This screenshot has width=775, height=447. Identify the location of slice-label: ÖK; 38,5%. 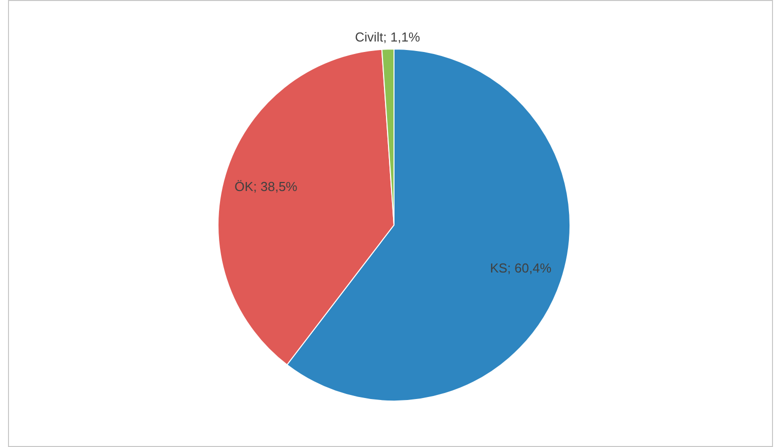
(266, 186).